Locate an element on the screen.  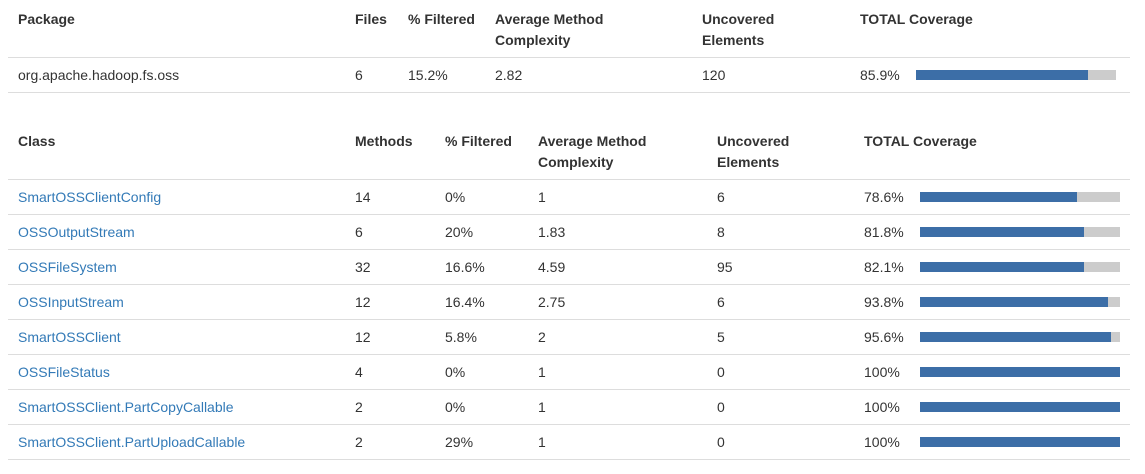
class-name-cell: SmartOSSClient.PartUploadCallable is located at coordinates (176, 442).